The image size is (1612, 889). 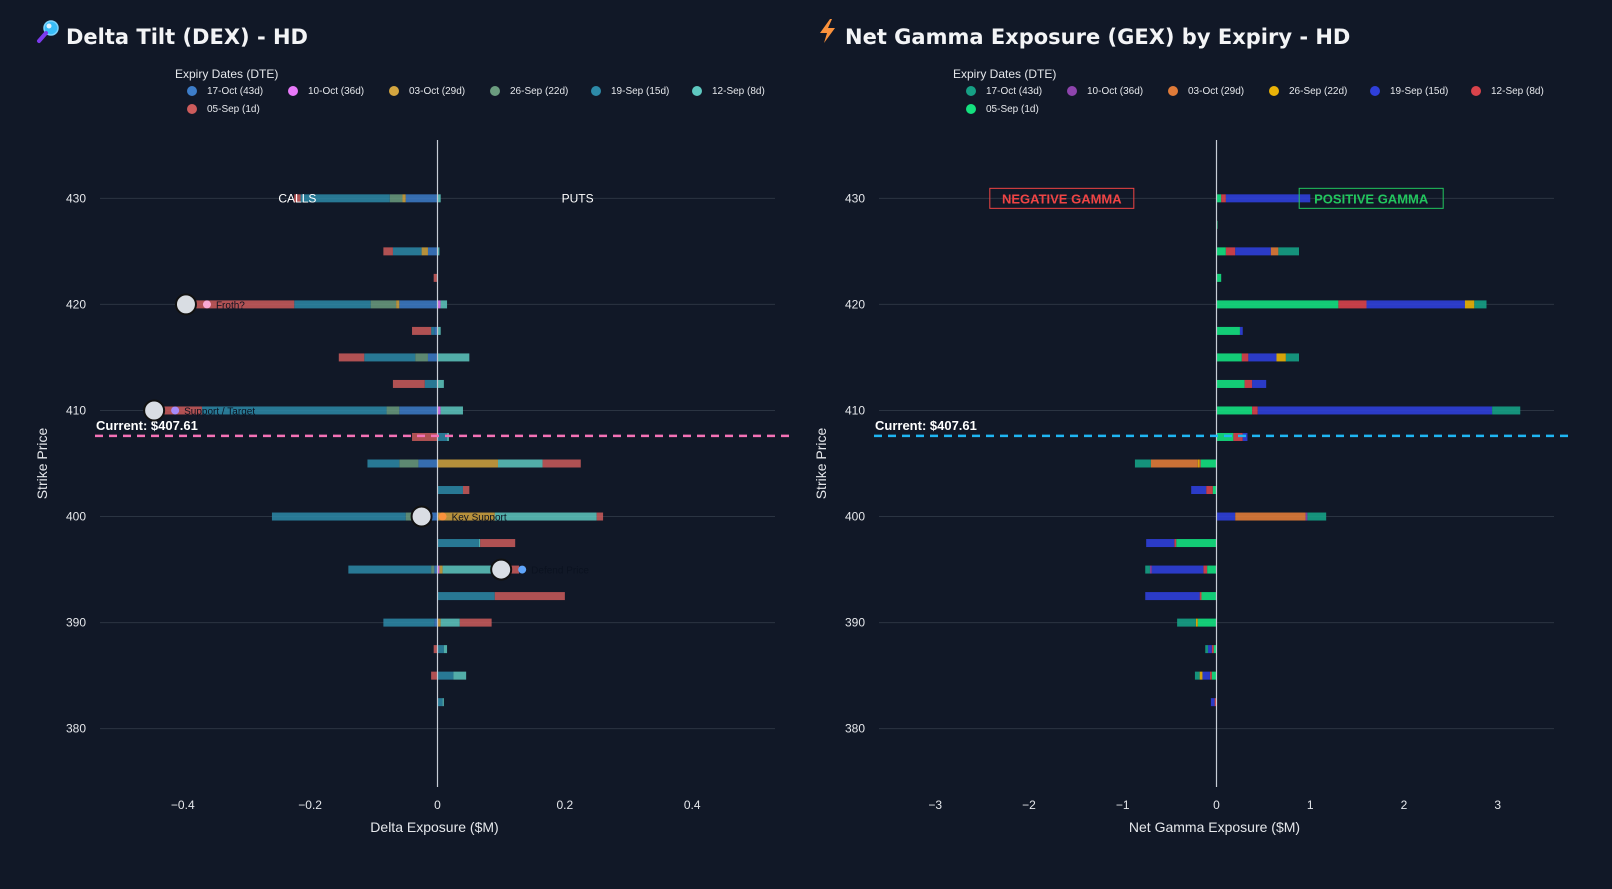 What do you see at coordinates (219, 411) in the screenshot?
I see `level-marker-label: Support / Target` at bounding box center [219, 411].